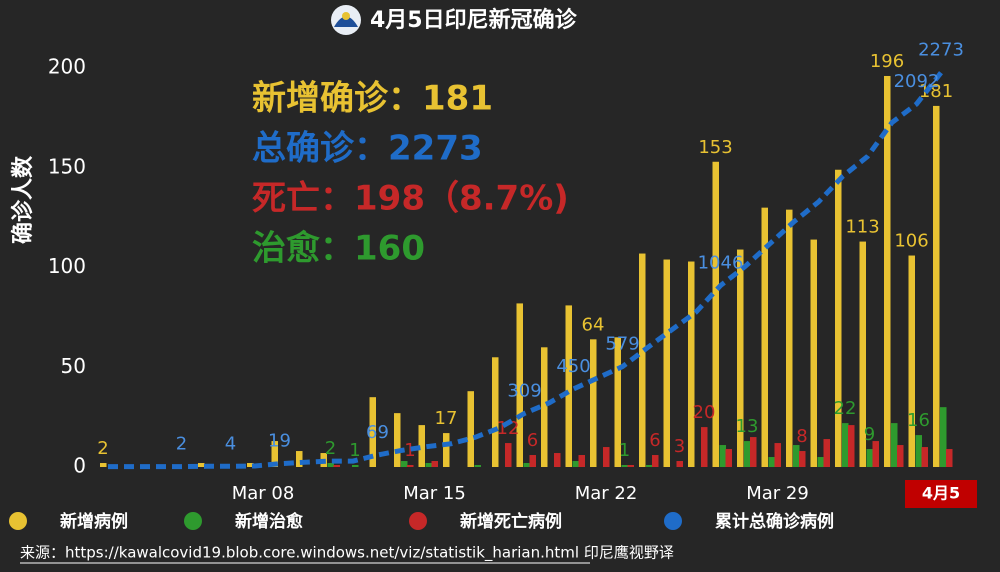  Describe the element at coordinates (941, 494) in the screenshot. I see `x-tick-highlight` at that location.